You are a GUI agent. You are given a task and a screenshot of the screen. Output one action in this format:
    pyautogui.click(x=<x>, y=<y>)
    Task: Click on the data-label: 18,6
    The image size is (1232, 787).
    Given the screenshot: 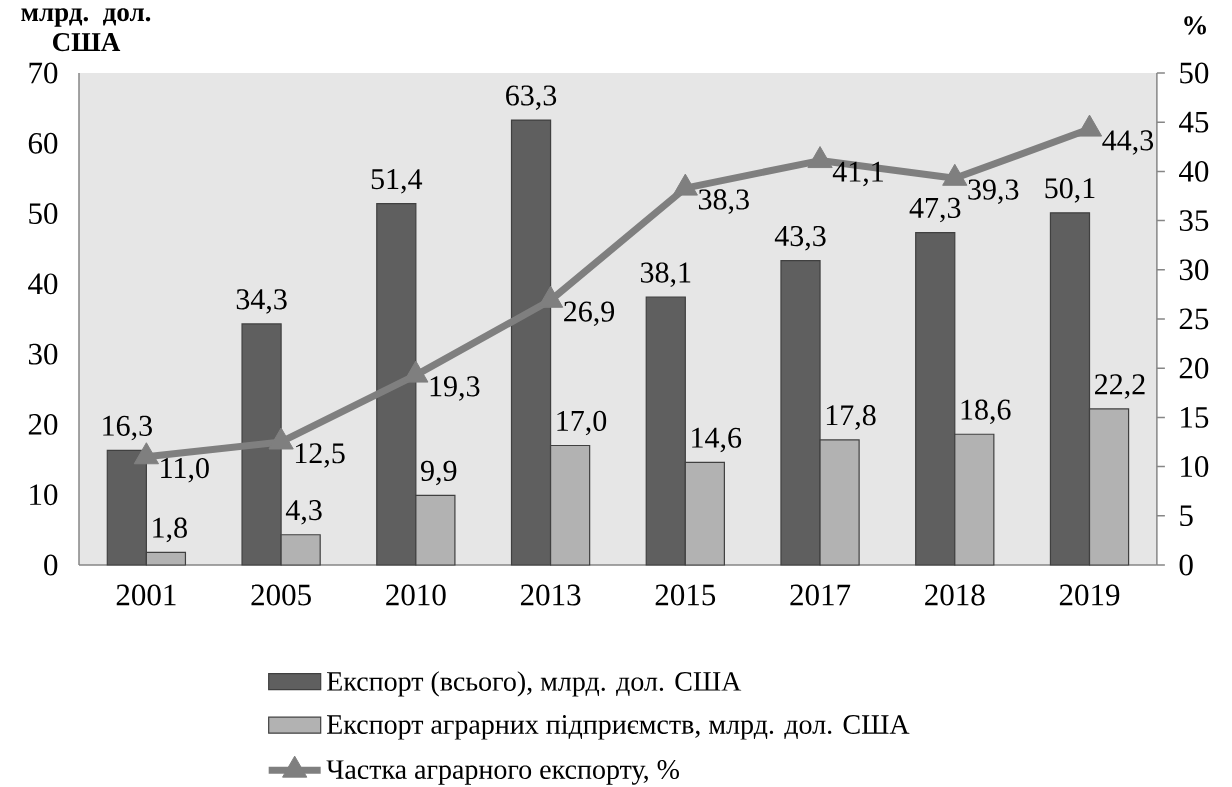 What is the action you would take?
    pyautogui.click(x=986, y=412)
    